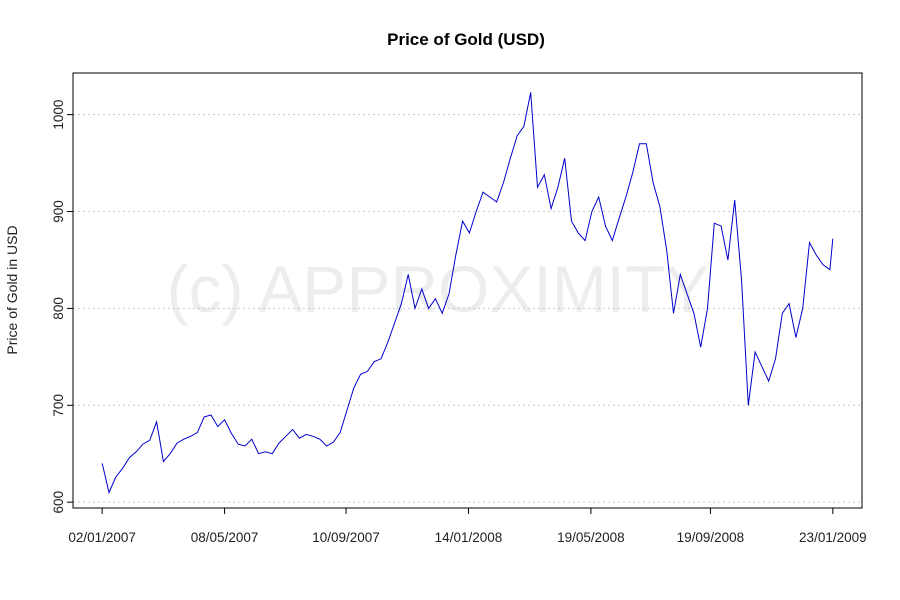 The image size is (900, 600). I want to click on y-tick-label: 700, so click(58, 405).